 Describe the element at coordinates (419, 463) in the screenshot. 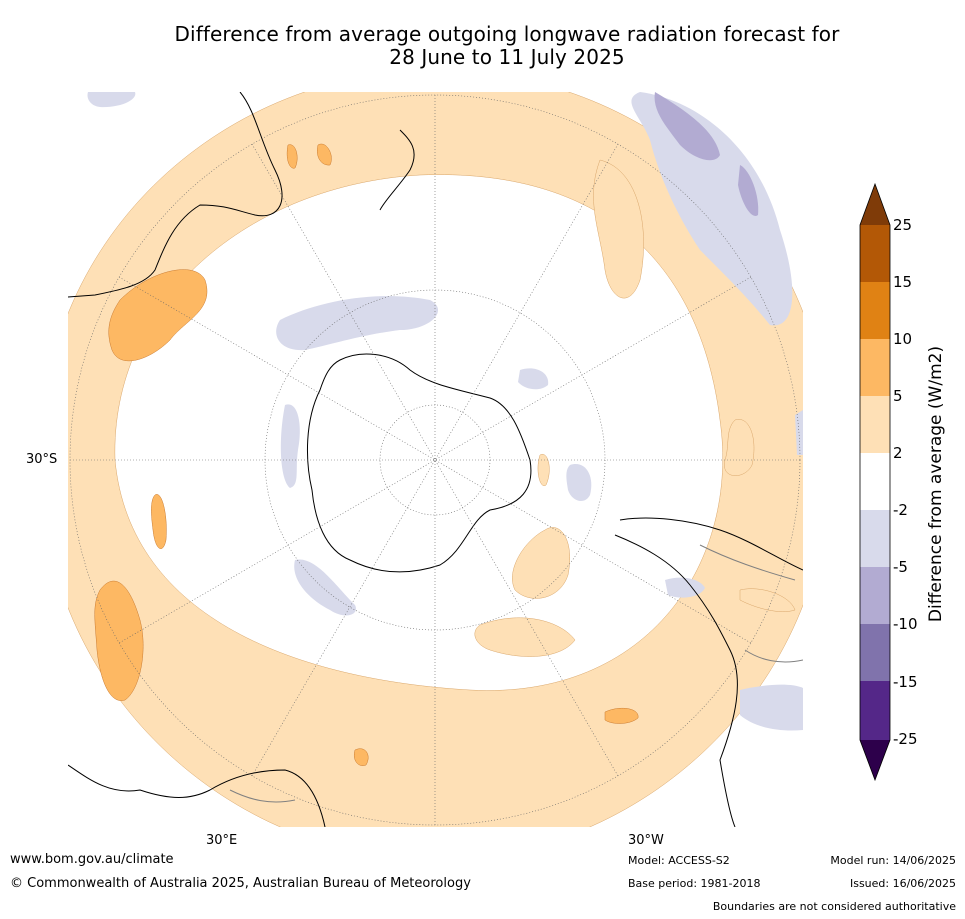

I see `antarctica-coastline` at that location.